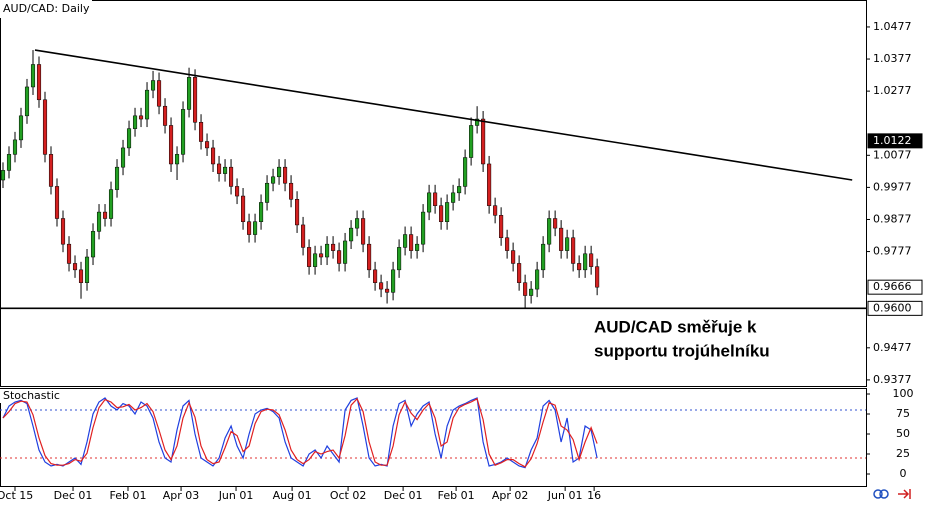 This screenshot has width=925, height=507. I want to click on y-tick-label: 0, so click(903, 473).